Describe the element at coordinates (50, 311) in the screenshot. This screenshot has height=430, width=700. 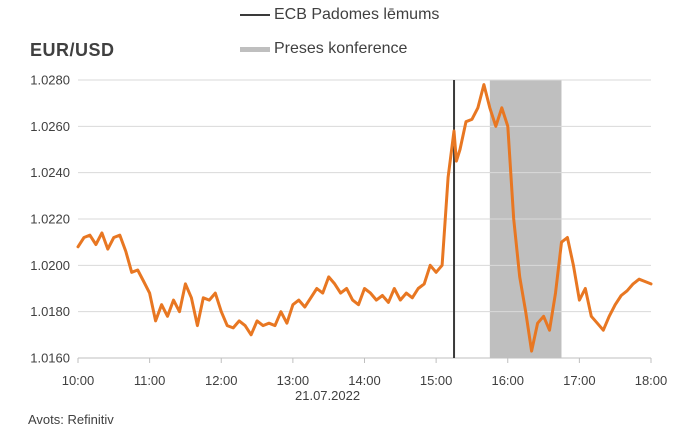
I see `y-tick-label: 1.0180` at that location.